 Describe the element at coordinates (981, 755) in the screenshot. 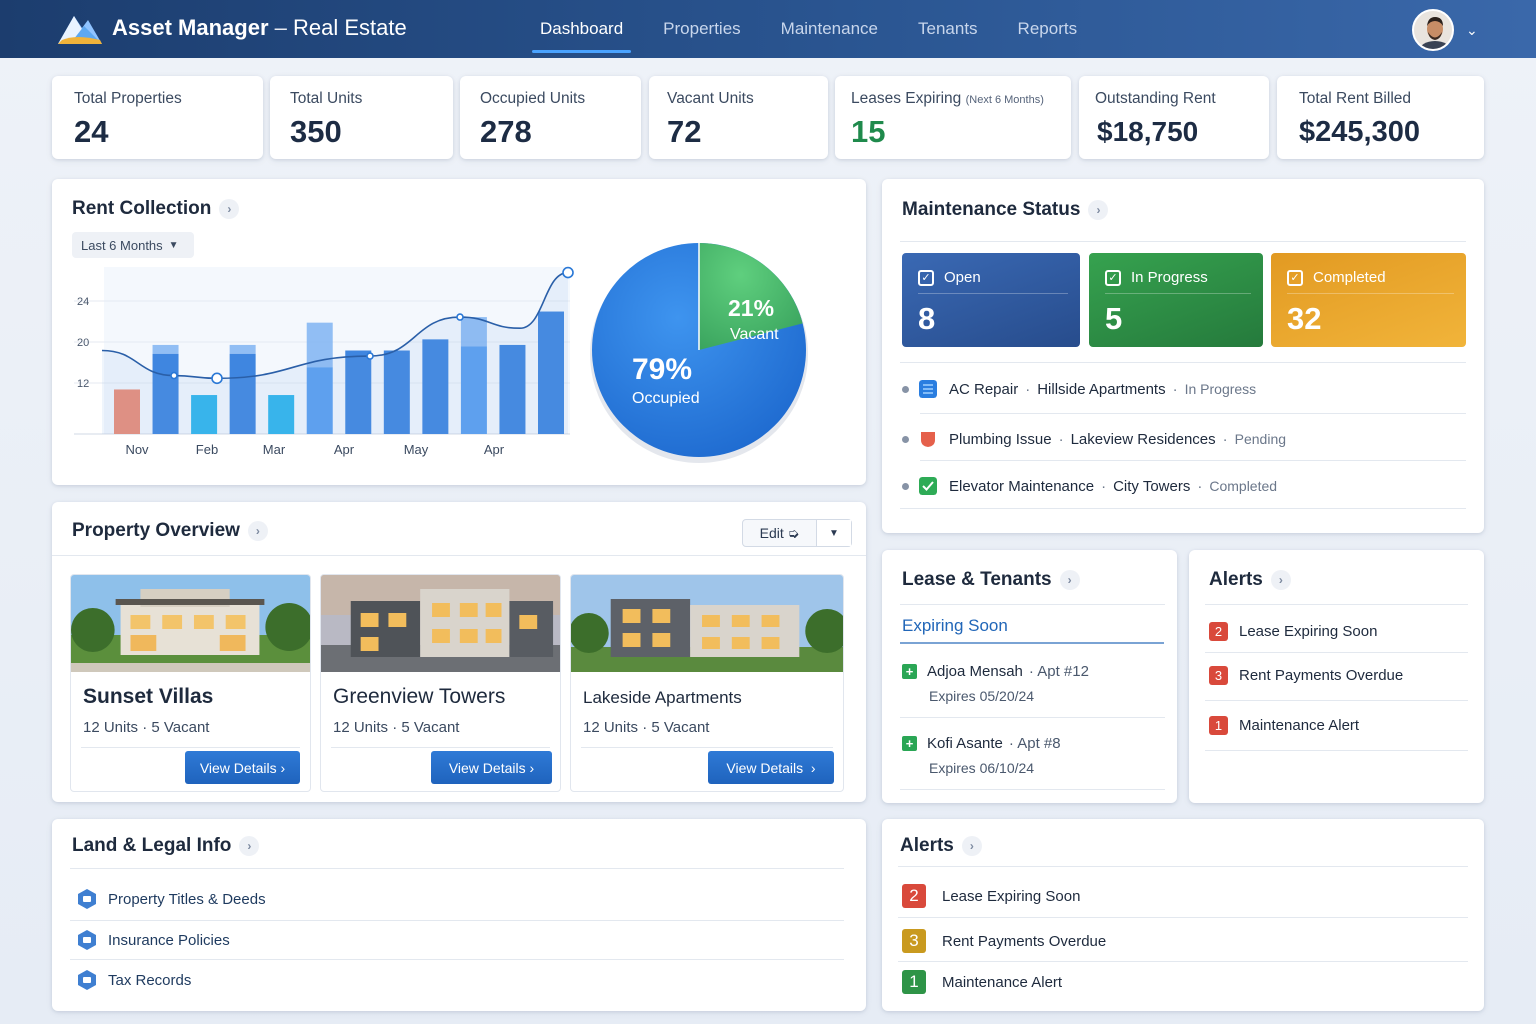

I see `tenant-item: + Kofi Asante · Apt #8 Expires 06/10/24` at that location.